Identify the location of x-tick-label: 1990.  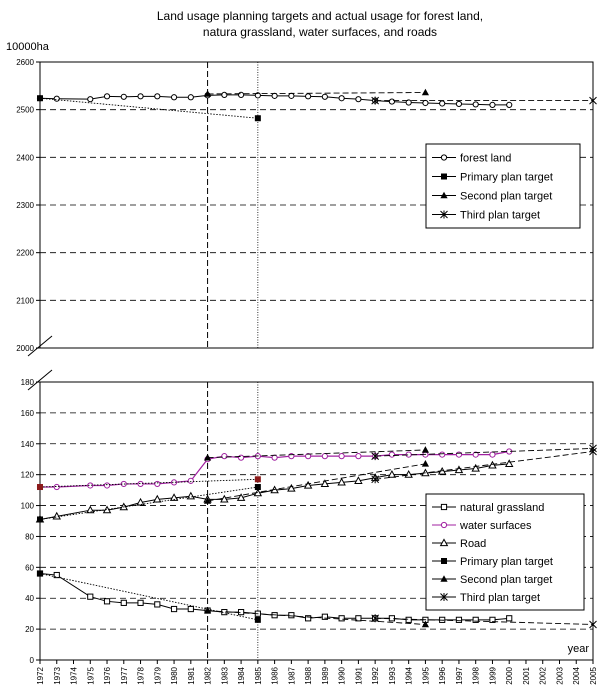
(342, 675).